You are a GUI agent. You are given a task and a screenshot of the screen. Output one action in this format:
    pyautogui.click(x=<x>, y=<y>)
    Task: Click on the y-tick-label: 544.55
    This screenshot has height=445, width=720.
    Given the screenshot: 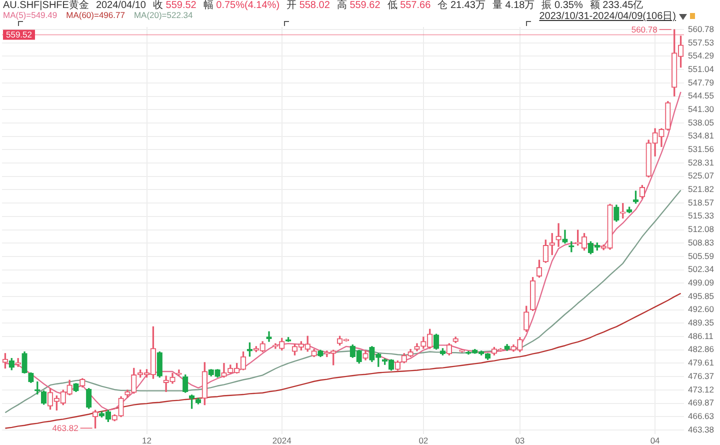 What is the action you would take?
    pyautogui.click(x=701, y=95)
    